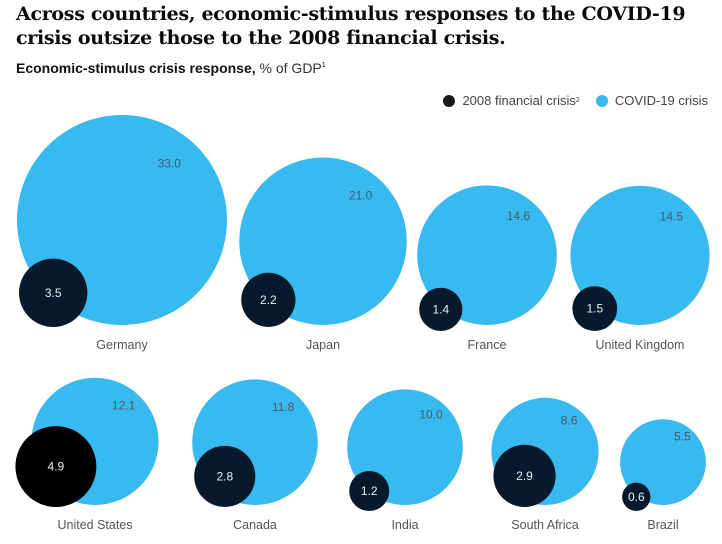 This screenshot has width=722, height=544. I want to click on covid-value-label-japan: 21.0, so click(361, 195).